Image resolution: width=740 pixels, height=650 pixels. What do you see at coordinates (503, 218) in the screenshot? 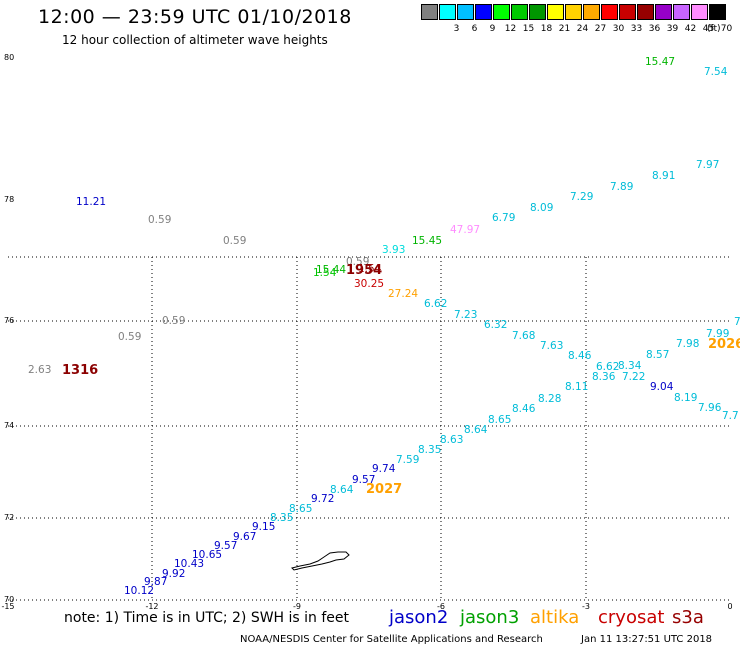
I see `wave-height-label: 6.79` at bounding box center [503, 218].